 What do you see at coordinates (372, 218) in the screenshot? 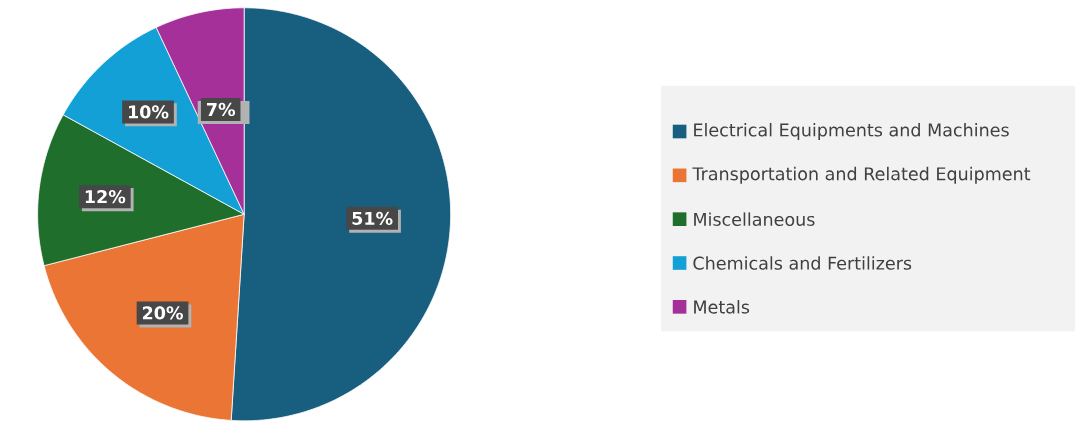
I see `data-label: 51%` at bounding box center [372, 218].